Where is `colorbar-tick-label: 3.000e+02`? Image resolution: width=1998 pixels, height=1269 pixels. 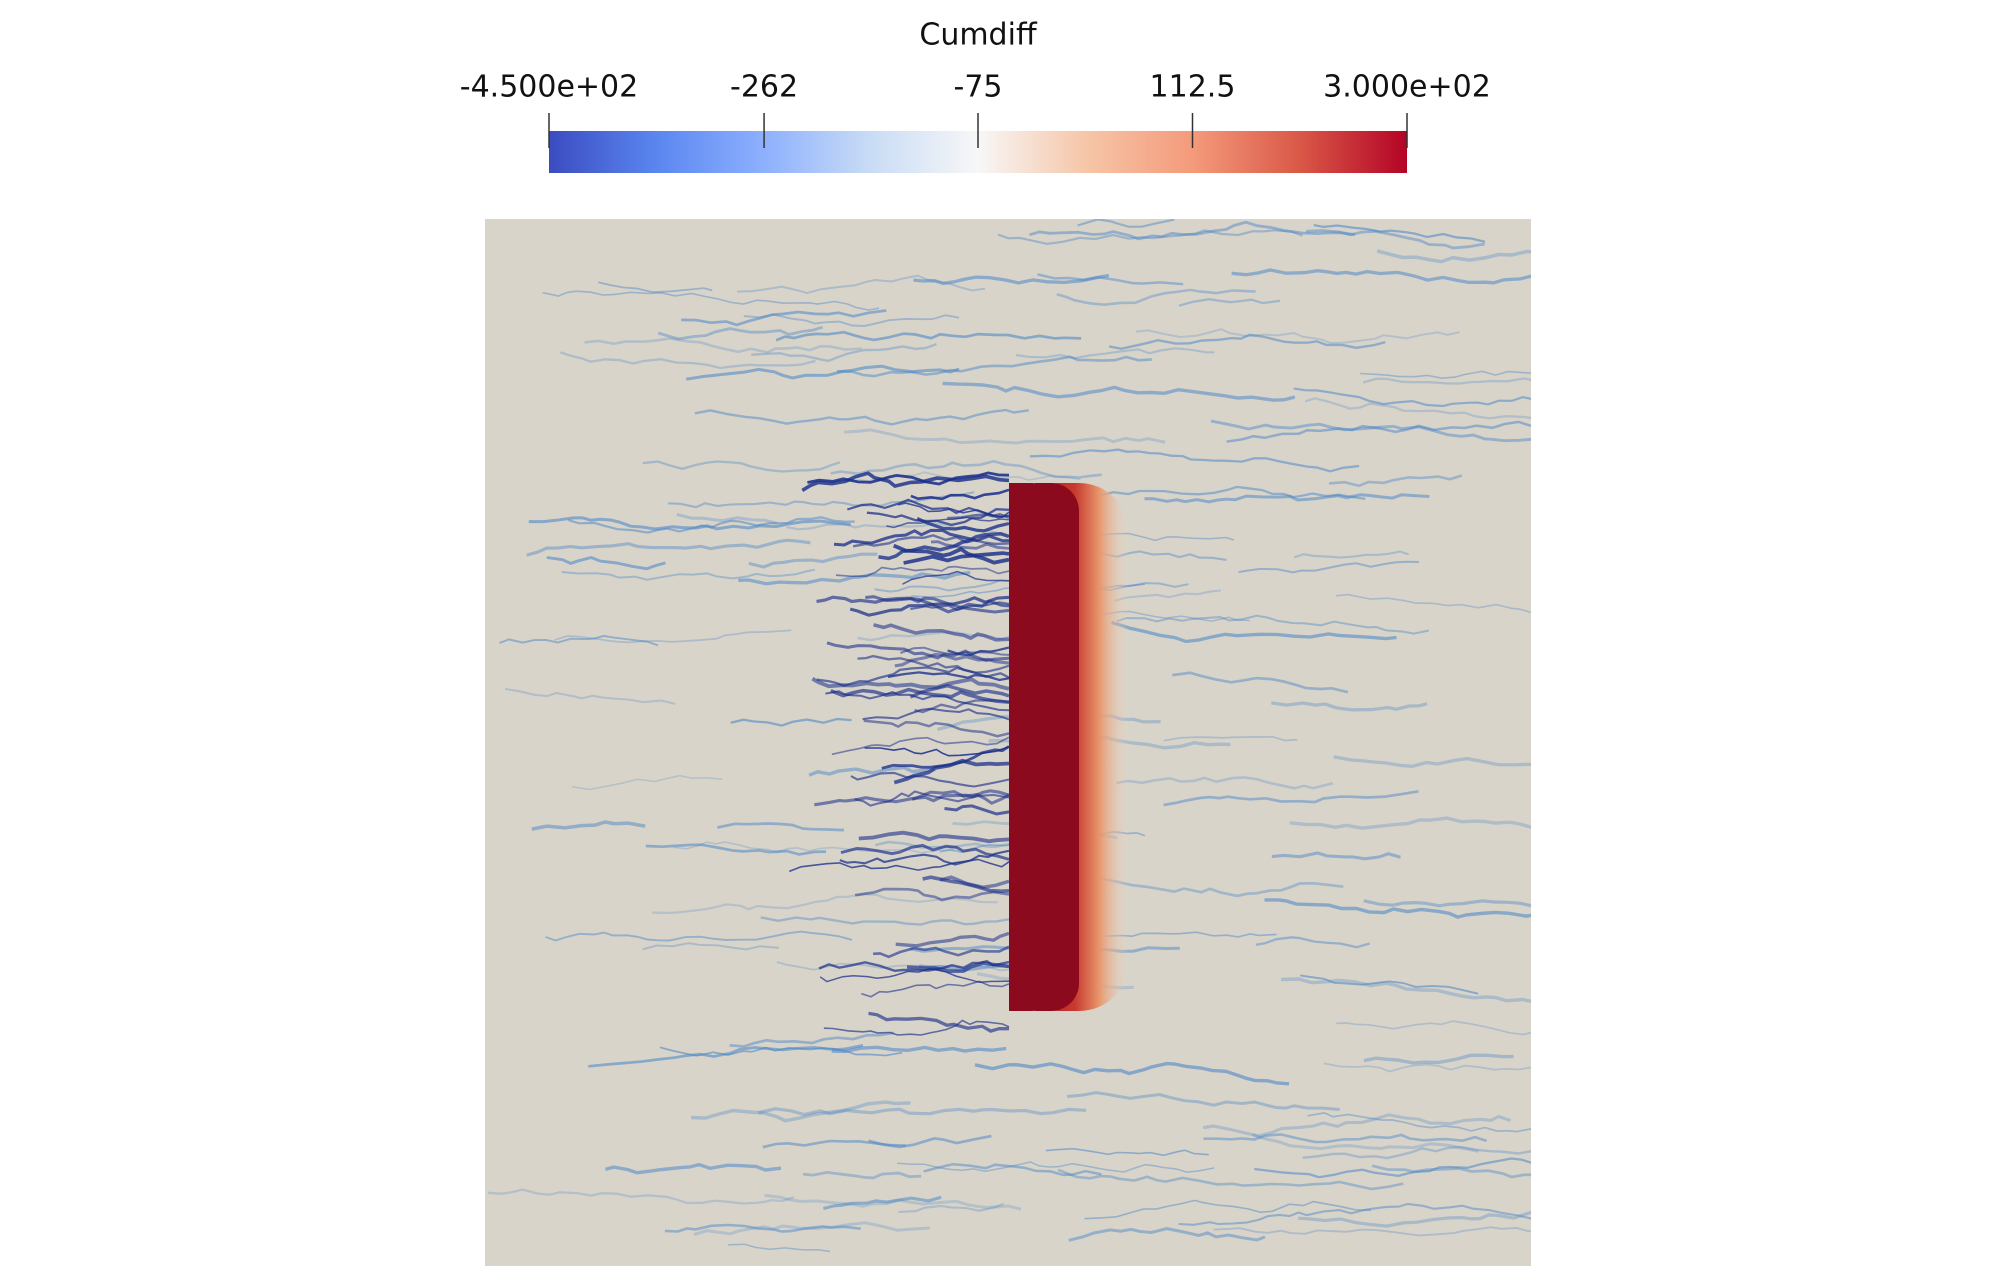
colorbar-tick-label: 3.000e+02 is located at coordinates (1407, 87).